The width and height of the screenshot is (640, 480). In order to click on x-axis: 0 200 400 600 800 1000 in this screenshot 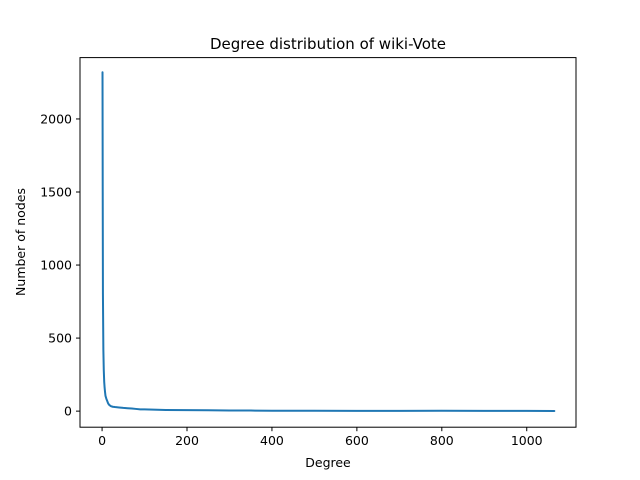, I will do `click(320, 437)`.